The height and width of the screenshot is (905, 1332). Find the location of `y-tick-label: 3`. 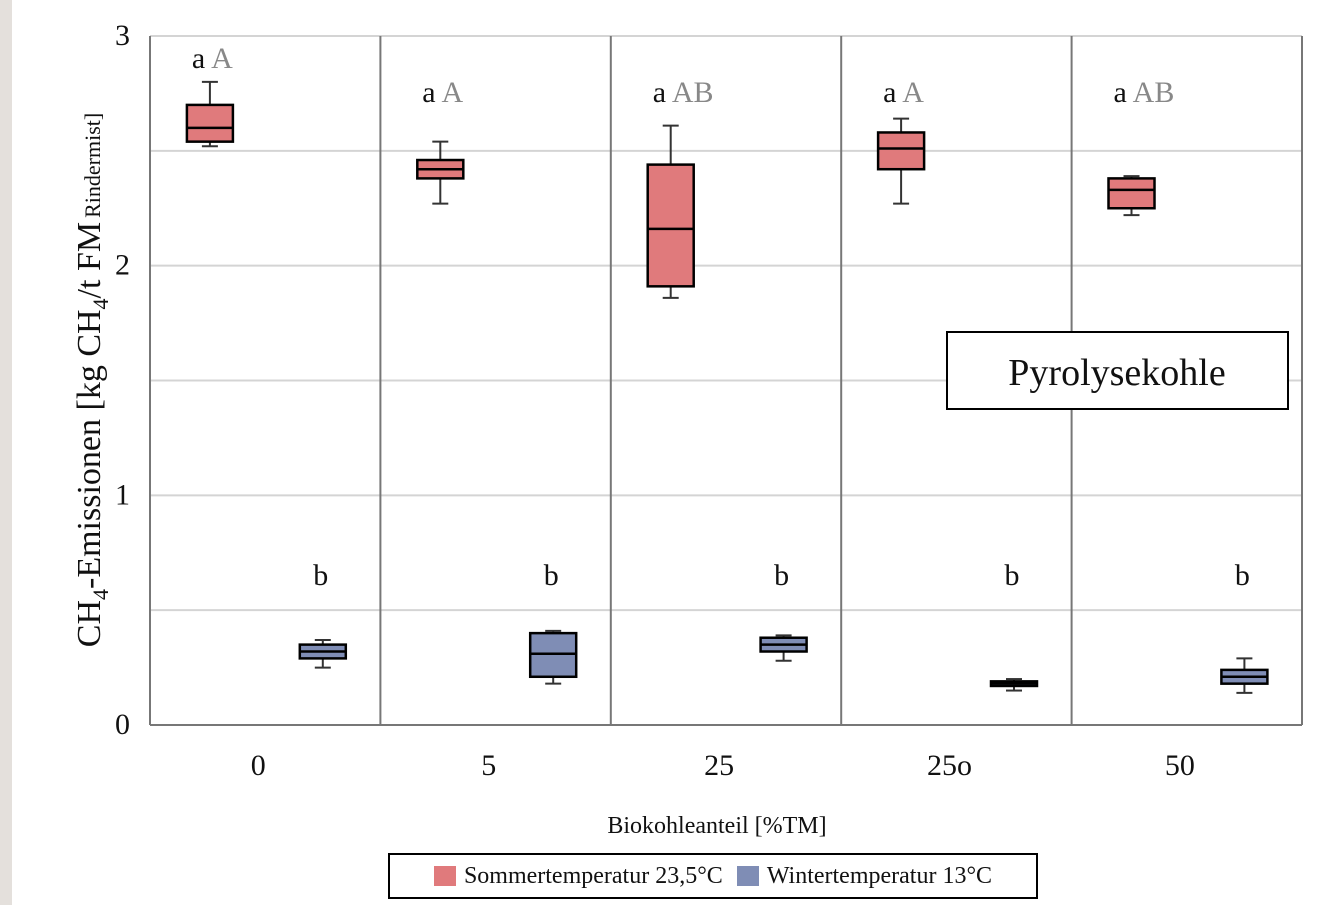

y-tick-label: 3 is located at coordinates (122, 35).